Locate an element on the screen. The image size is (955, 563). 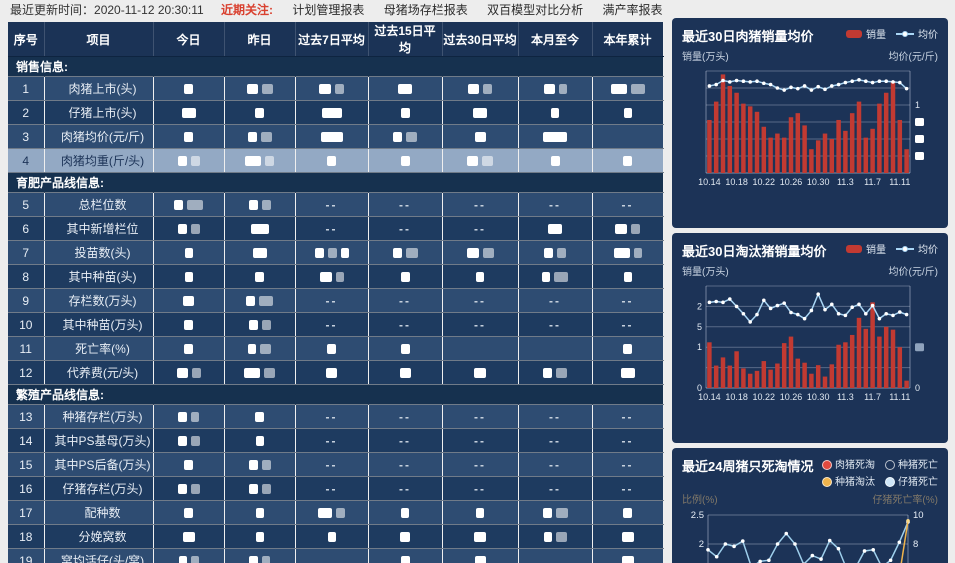
legend-item-breeder-cull: 种猪淘汰 is located at coordinates (848, 480).